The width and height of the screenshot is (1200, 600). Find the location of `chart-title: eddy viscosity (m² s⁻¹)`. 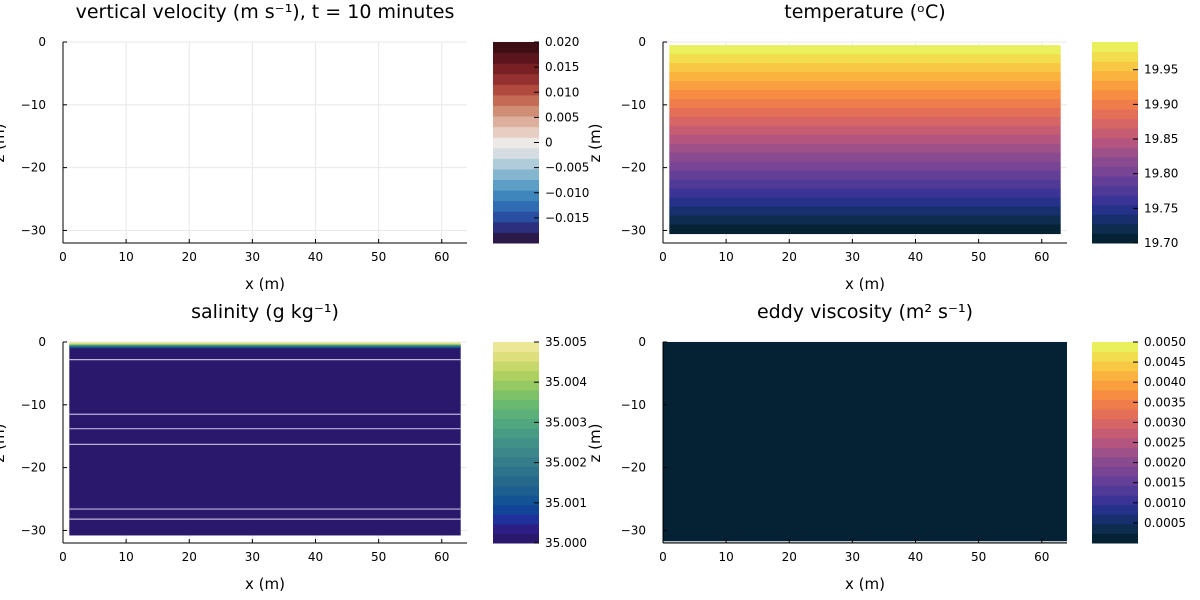

chart-title: eddy viscosity (m² s⁻¹) is located at coordinates (865, 312).